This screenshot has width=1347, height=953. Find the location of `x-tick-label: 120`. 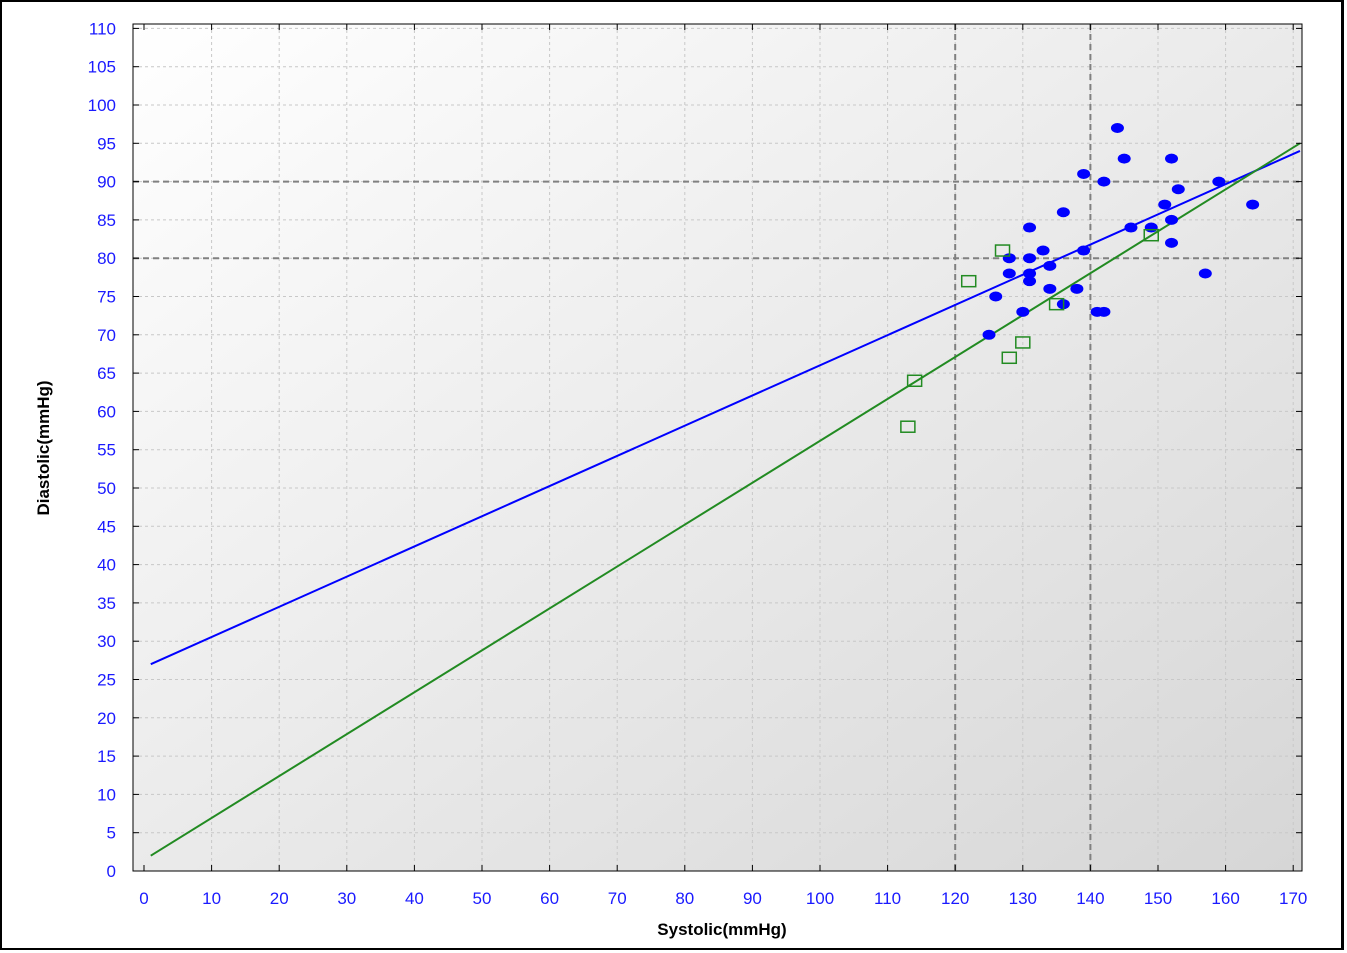

x-tick-label: 120 is located at coordinates (955, 898).